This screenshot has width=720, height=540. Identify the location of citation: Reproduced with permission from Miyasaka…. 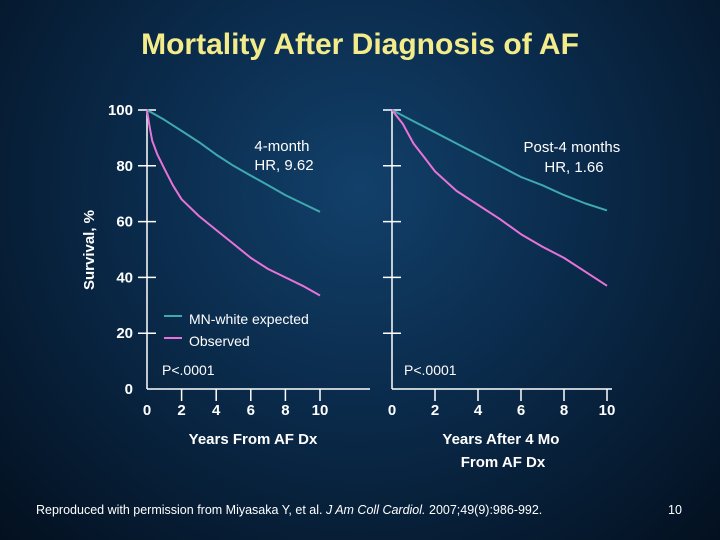
(289, 510).